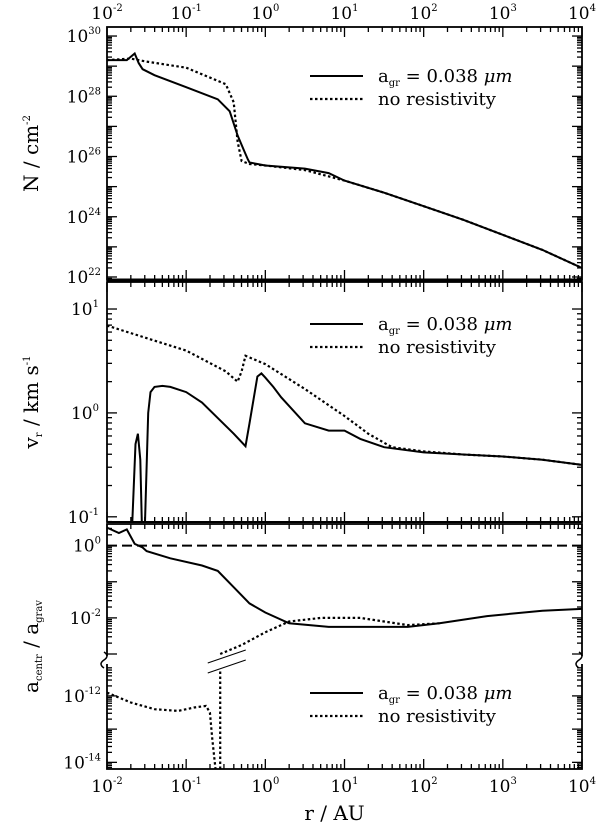  I want to click on y-tick-label: 10²⁸, so click(84, 96).